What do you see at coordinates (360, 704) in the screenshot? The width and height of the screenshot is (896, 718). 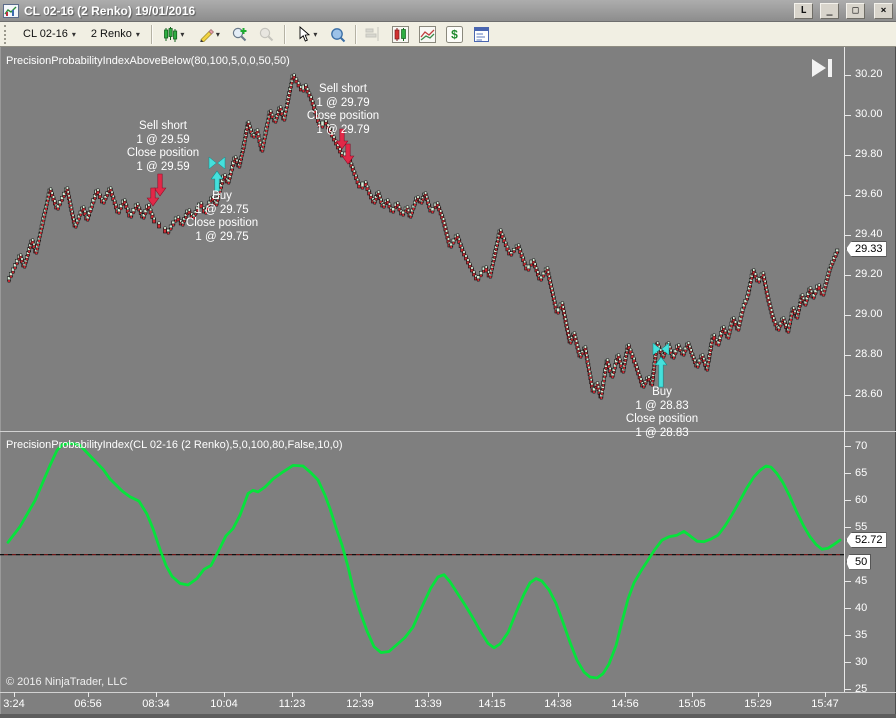 I see `time-label: 12:39` at bounding box center [360, 704].